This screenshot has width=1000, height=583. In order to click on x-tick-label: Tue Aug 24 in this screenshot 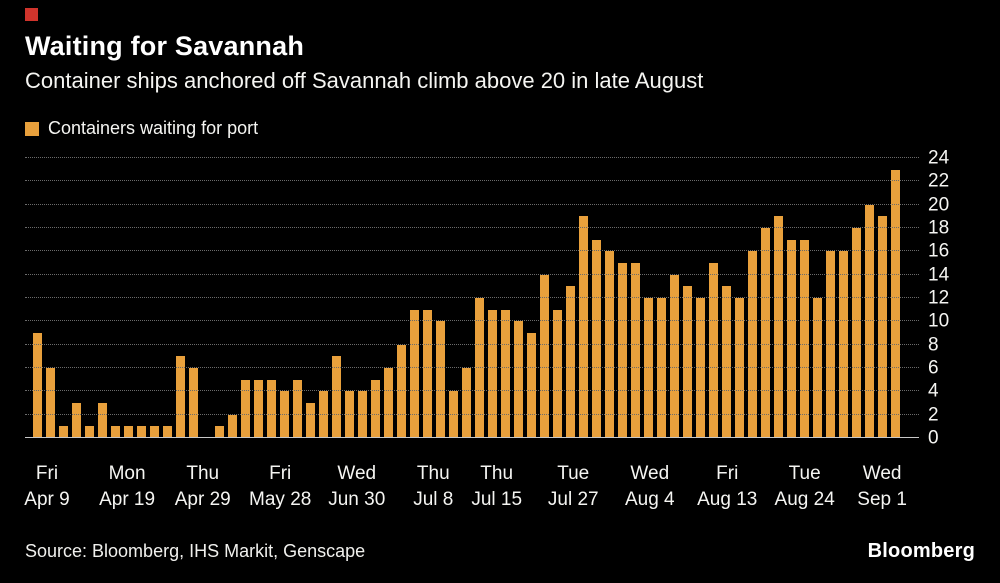, I will do `click(805, 487)`.